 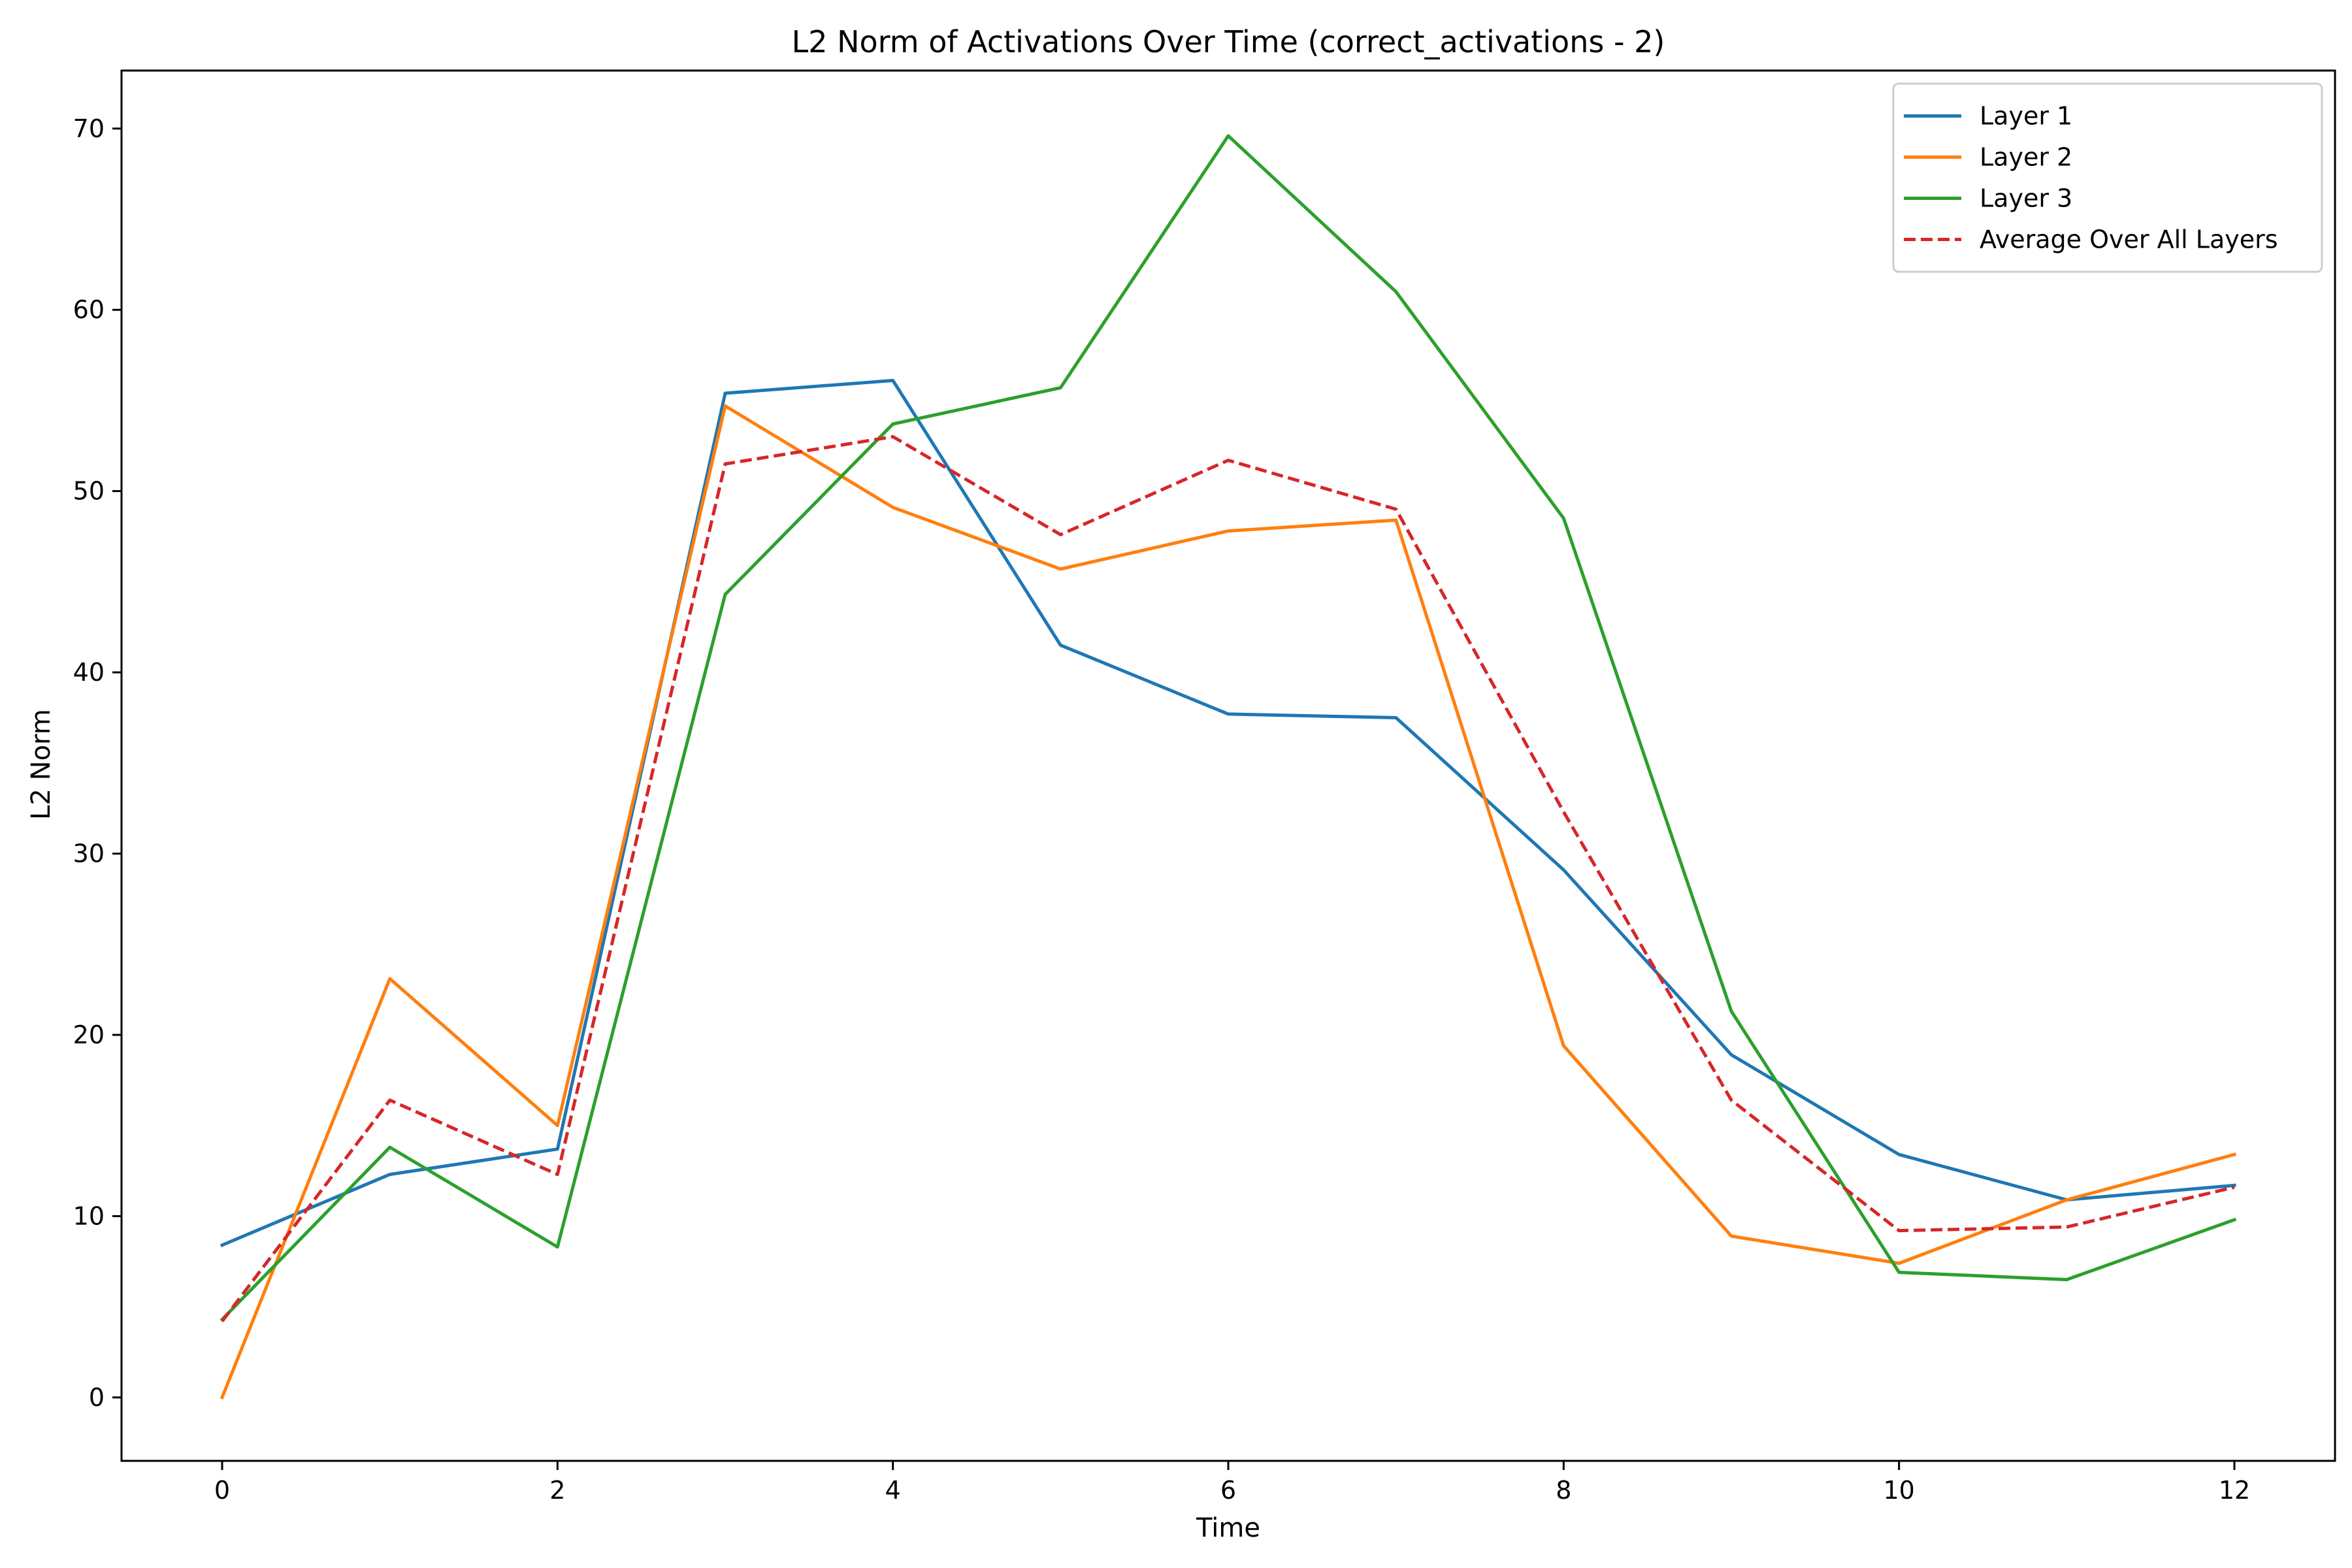 I want to click on y-tick-label: 0, so click(x=97, y=1397).